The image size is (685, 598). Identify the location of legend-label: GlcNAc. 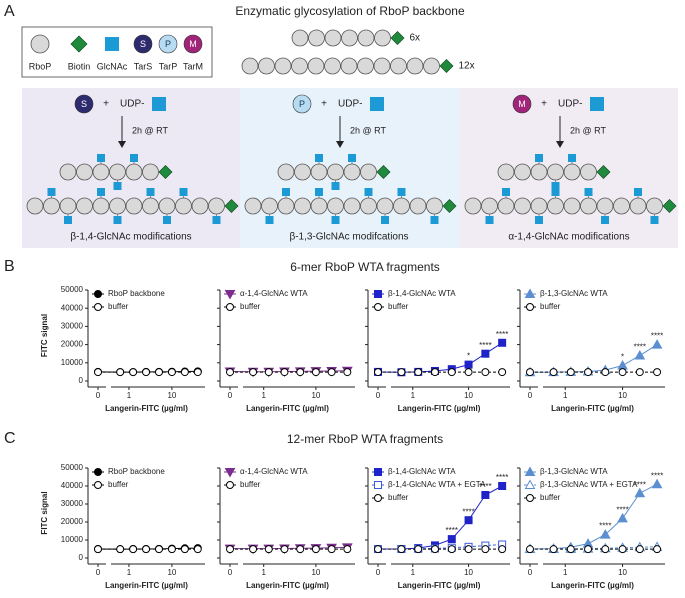
(112, 66).